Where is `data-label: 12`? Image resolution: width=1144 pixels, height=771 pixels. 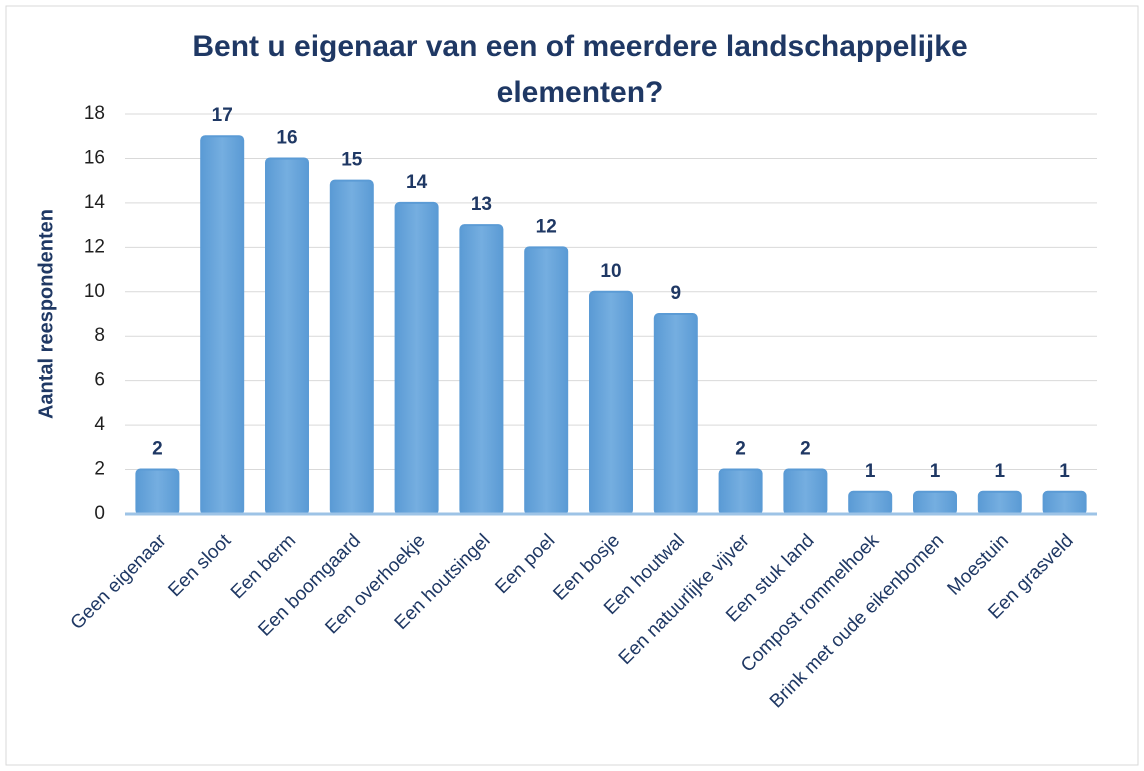 data-label: 12 is located at coordinates (546, 226).